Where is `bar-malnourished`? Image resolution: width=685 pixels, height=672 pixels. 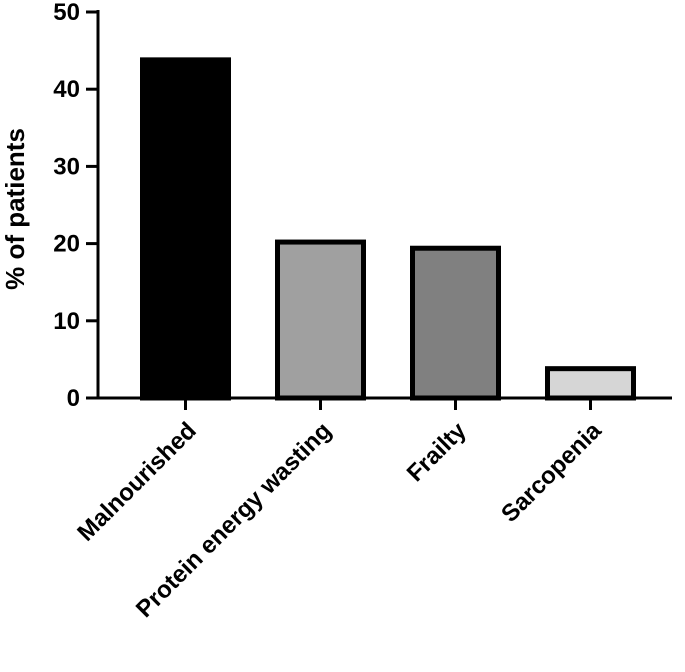 bar-malnourished is located at coordinates (185, 229).